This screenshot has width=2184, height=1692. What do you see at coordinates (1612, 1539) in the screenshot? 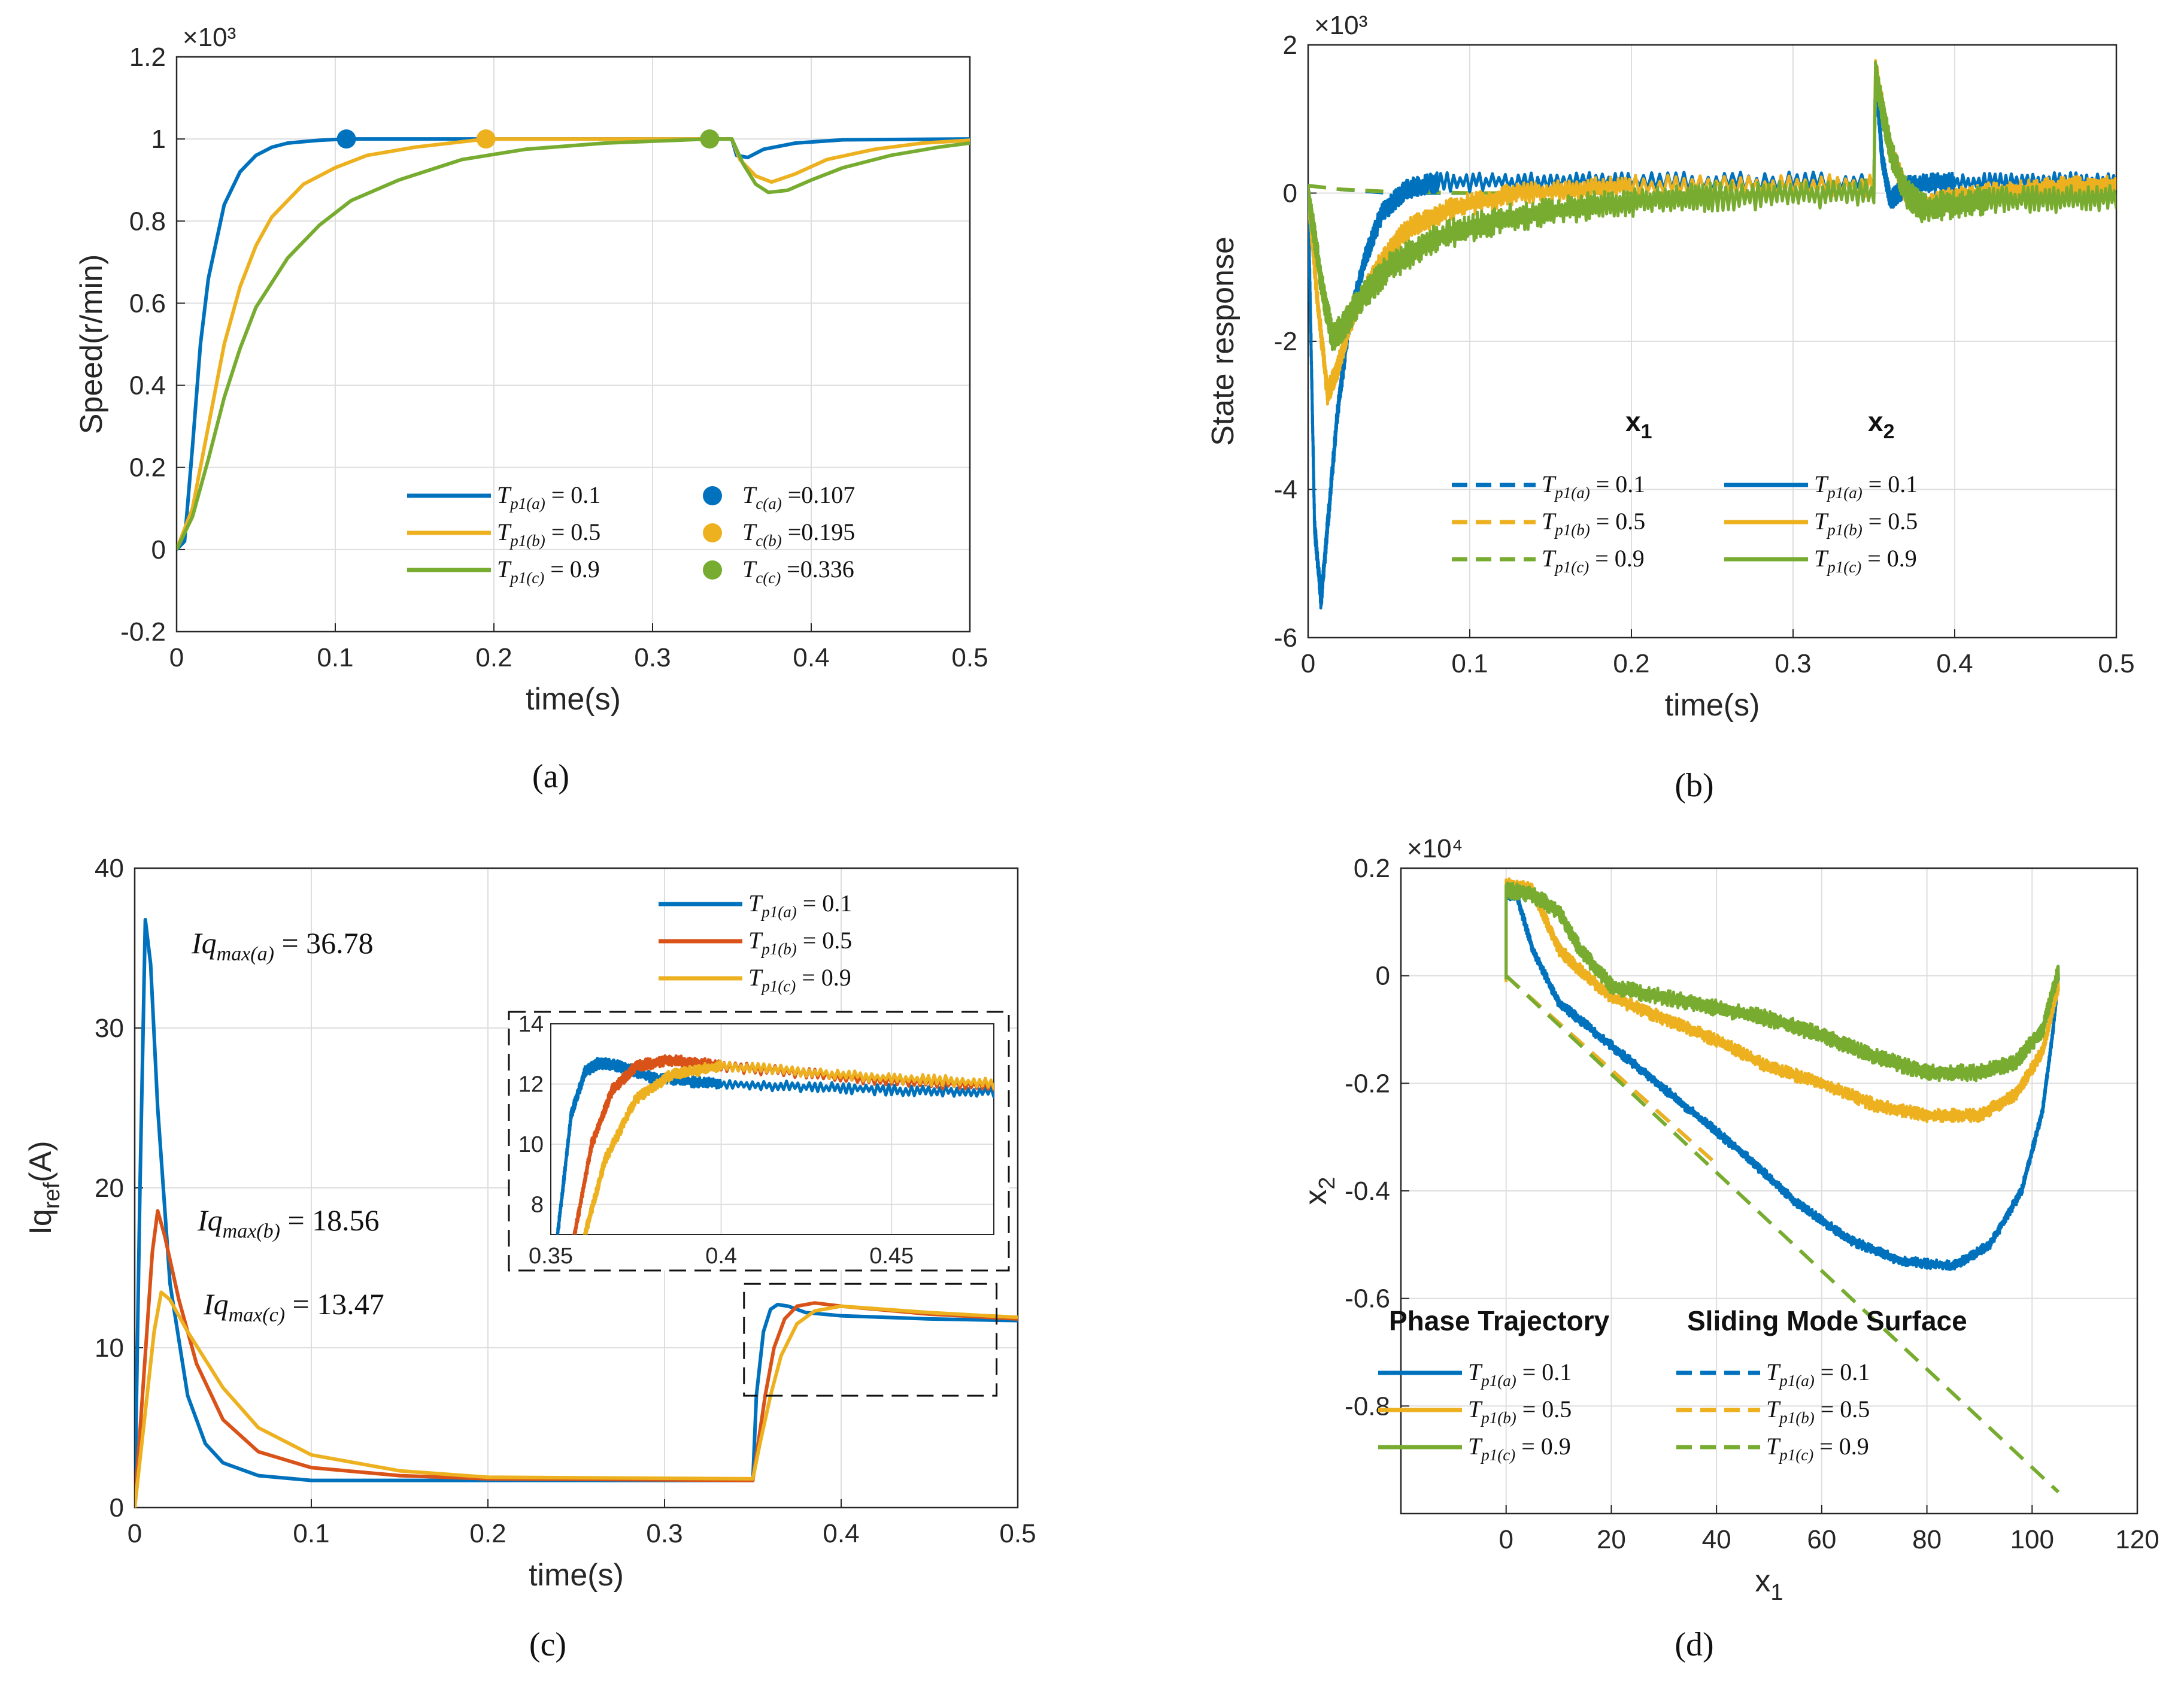
I see `x-tick-label: 20` at bounding box center [1612, 1539].